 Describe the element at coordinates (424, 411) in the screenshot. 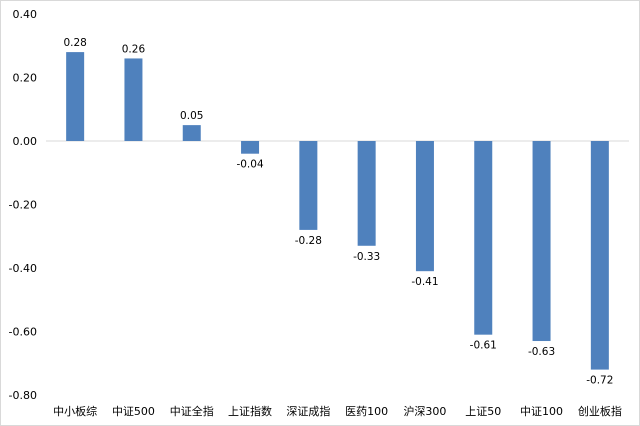

I see `x-category-label: 沪深300` at that location.